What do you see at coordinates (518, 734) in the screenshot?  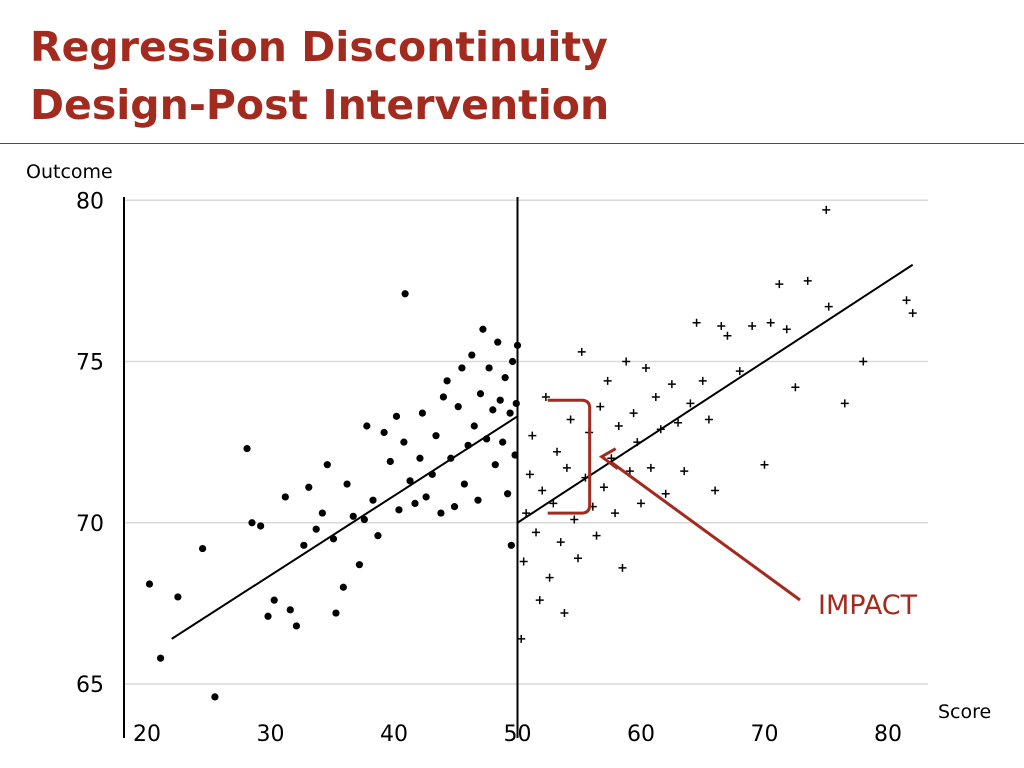 I see `x-tick-label: 50` at bounding box center [518, 734].